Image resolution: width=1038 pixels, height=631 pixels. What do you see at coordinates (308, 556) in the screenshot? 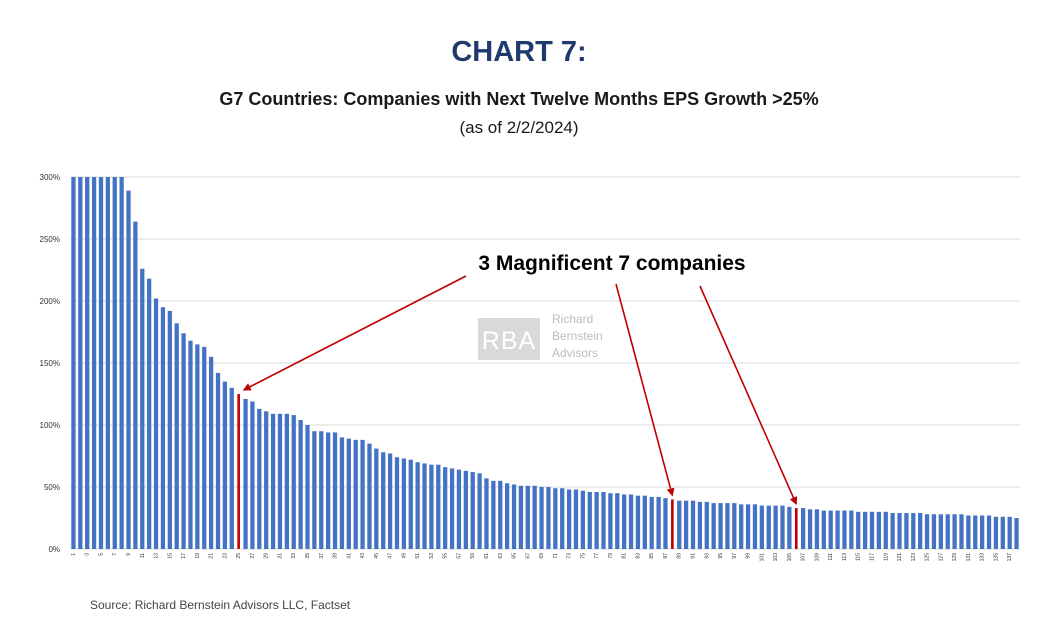
I see `x-tick-label: 35` at bounding box center [308, 556].